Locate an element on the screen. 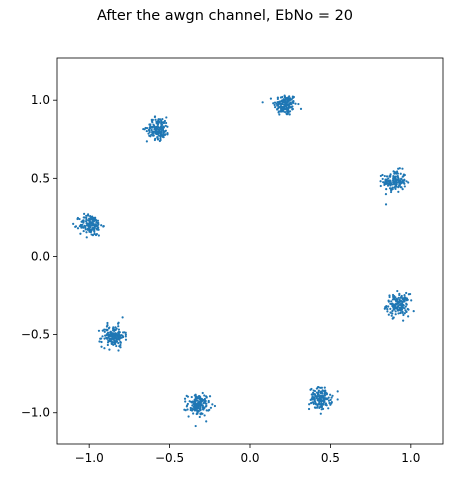 The height and width of the screenshot is (478, 450). x-tick-label: 0.0 is located at coordinates (249, 458).